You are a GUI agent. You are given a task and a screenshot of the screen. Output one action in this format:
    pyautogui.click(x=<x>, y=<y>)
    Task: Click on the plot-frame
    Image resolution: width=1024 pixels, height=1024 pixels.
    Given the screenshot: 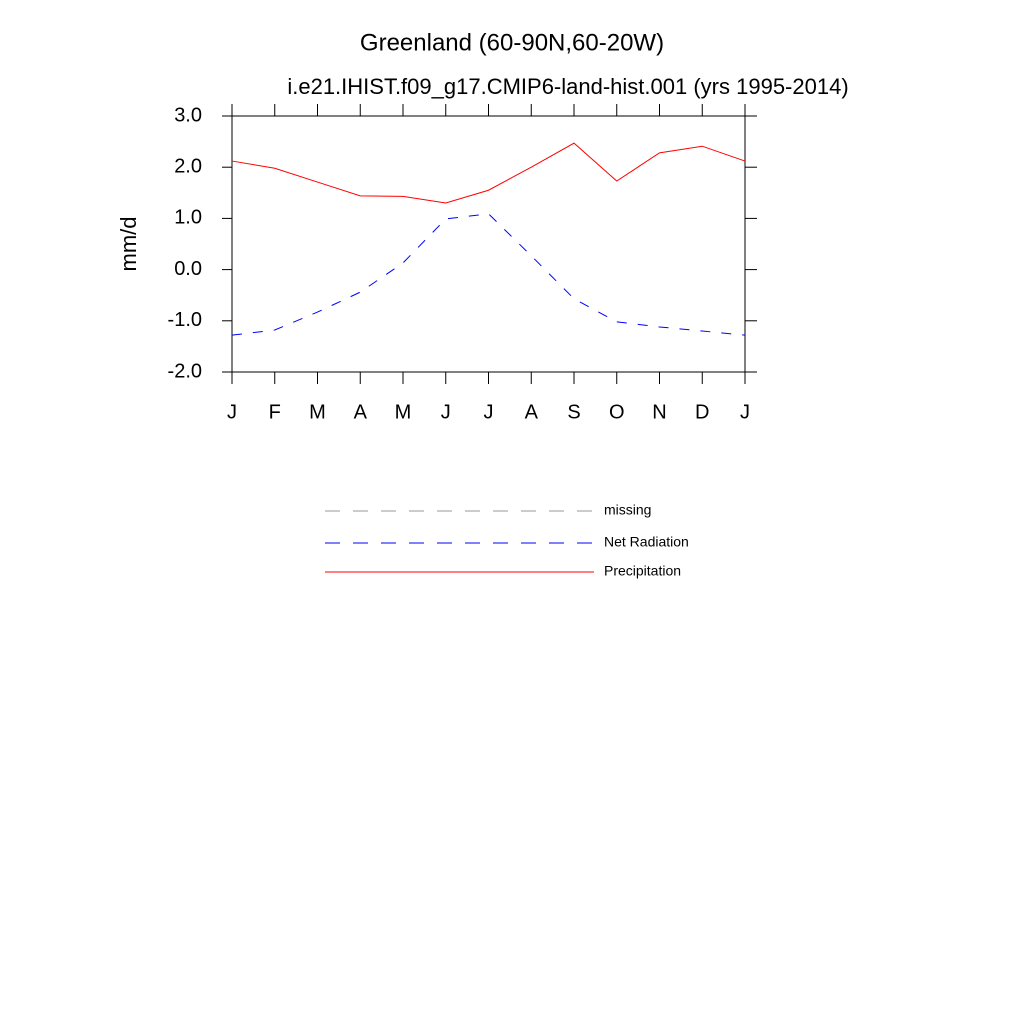 What is the action you would take?
    pyautogui.click(x=488, y=244)
    